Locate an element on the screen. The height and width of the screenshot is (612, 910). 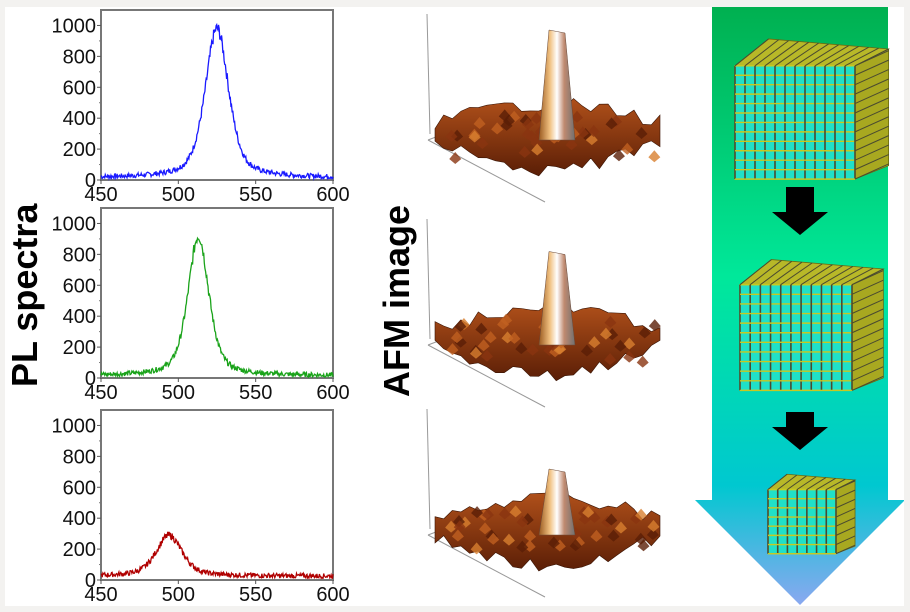
cube-front-face is located at coordinates (796, 338).